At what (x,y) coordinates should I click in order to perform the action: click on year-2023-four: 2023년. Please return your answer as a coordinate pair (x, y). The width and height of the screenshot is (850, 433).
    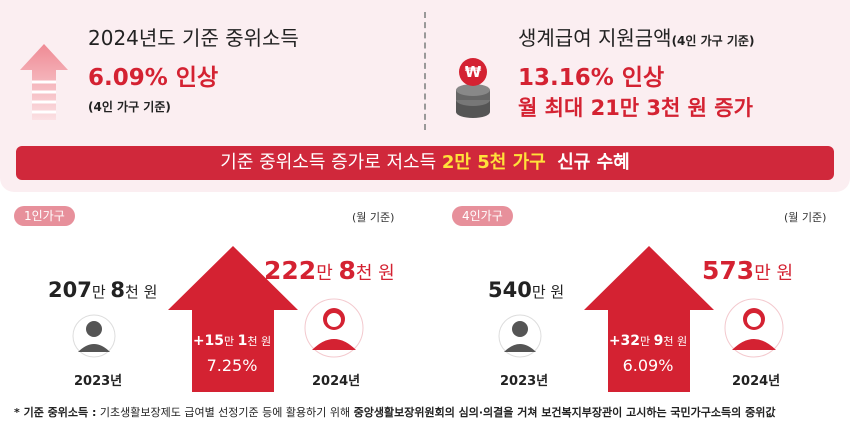
    Looking at the image, I should click on (524, 381).